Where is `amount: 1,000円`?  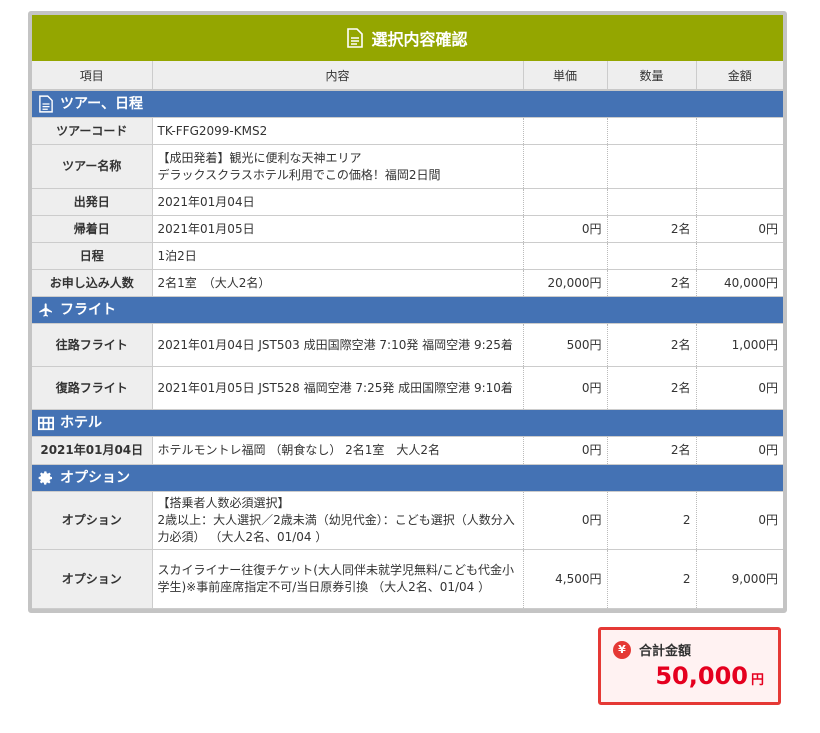
amount: 1,000円 is located at coordinates (739, 345).